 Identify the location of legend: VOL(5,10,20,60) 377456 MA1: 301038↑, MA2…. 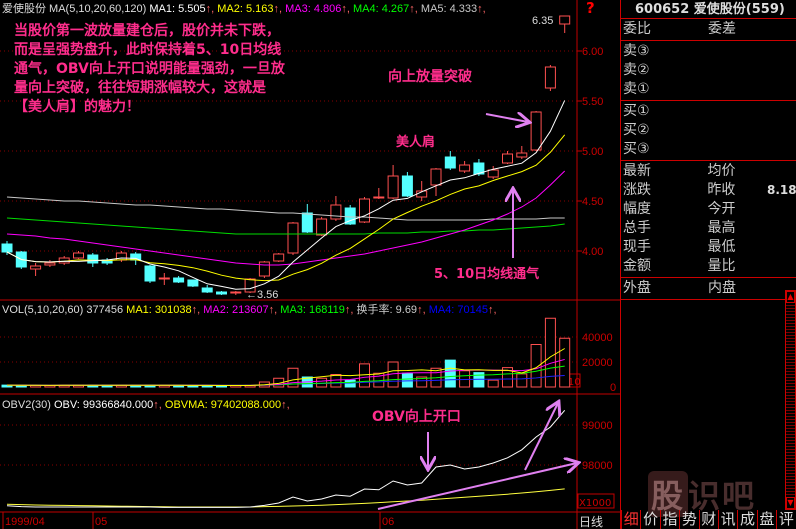
(249, 309).